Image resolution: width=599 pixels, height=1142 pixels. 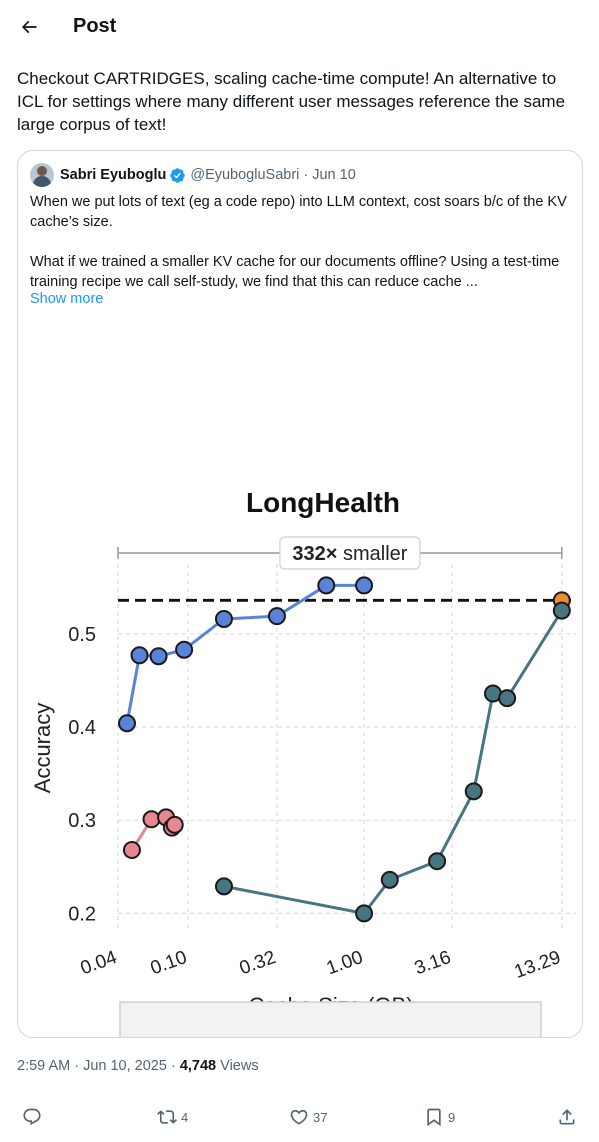 I want to click on y-tick-label: 0.5, so click(x=82, y=635).